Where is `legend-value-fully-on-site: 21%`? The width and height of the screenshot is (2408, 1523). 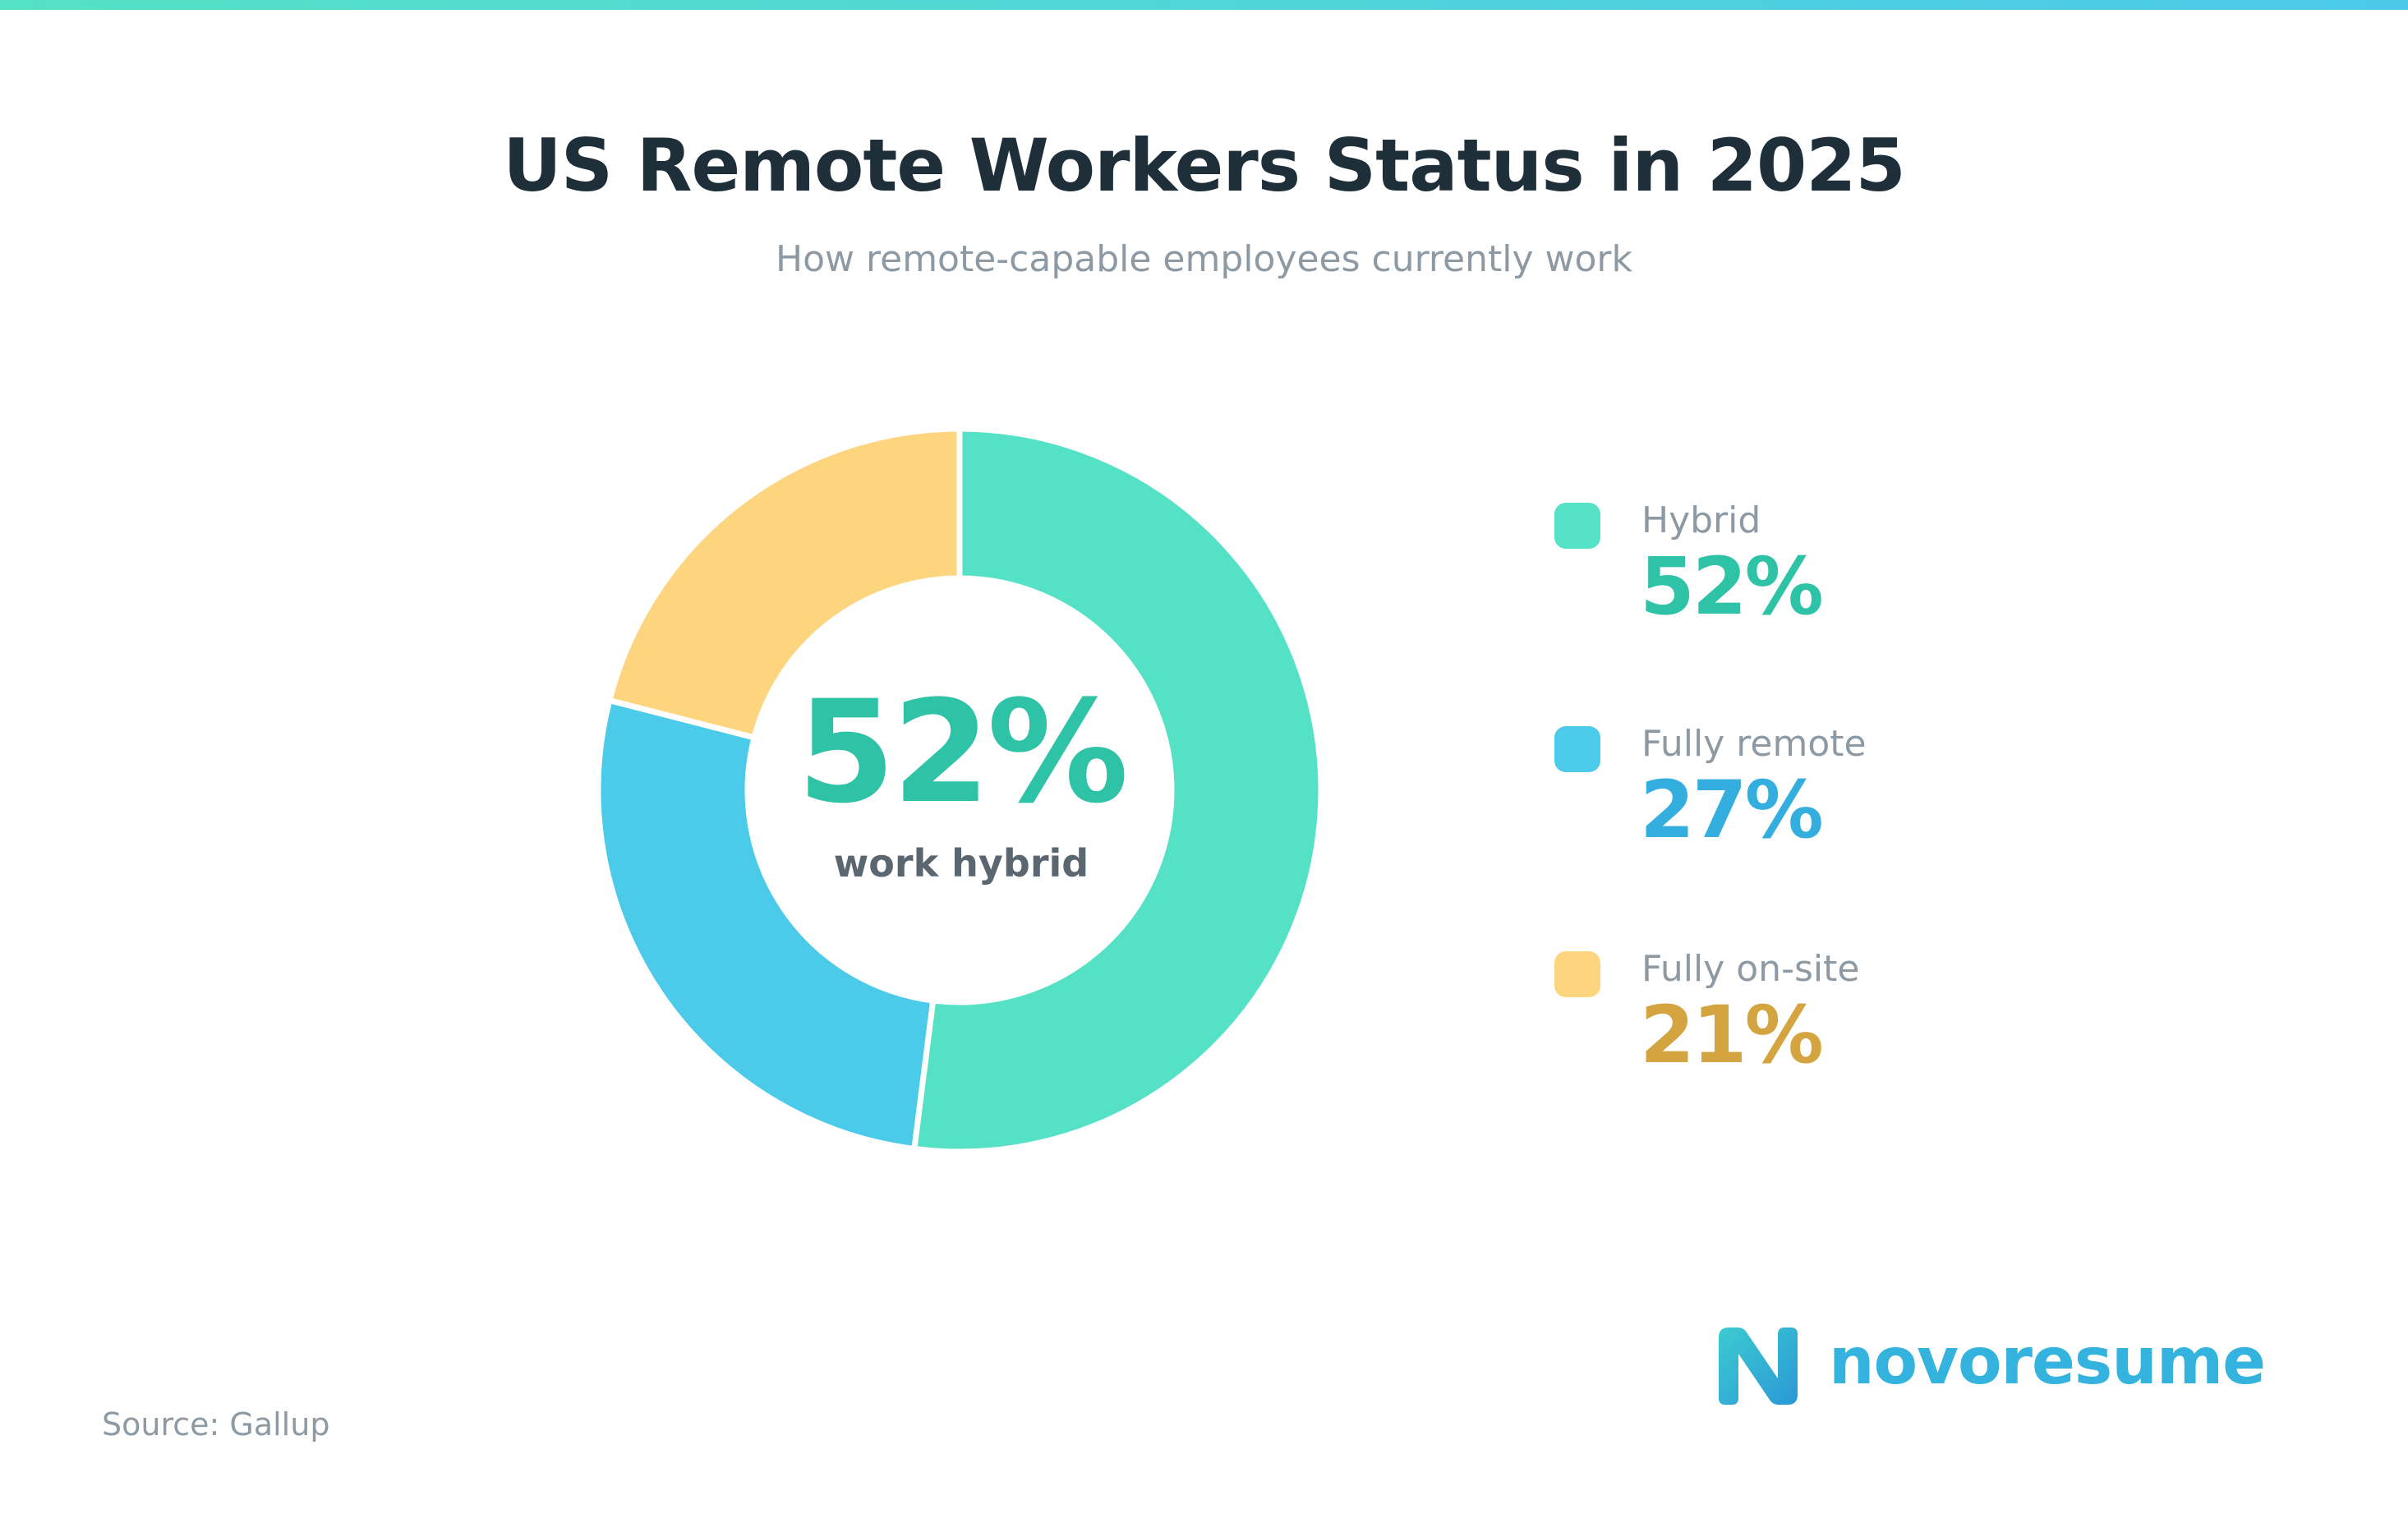 legend-value-fully-on-site: 21% is located at coordinates (1732, 1035).